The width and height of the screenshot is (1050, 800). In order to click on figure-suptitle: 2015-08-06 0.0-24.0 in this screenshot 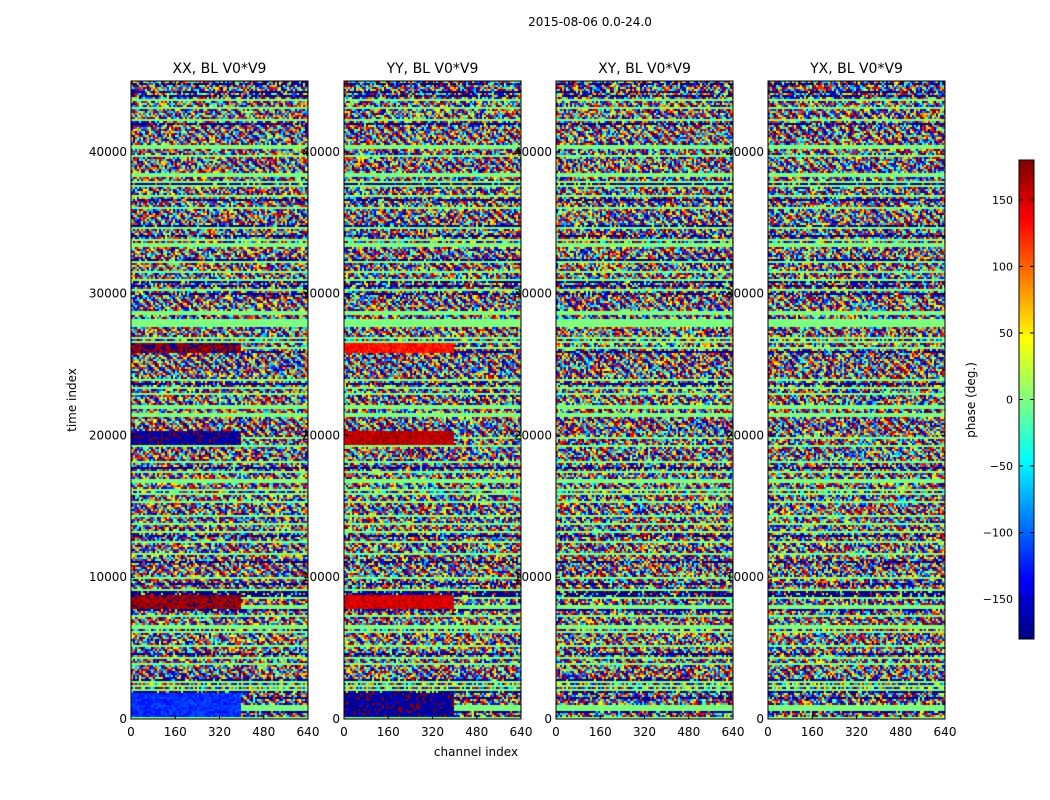, I will do `click(590, 22)`.